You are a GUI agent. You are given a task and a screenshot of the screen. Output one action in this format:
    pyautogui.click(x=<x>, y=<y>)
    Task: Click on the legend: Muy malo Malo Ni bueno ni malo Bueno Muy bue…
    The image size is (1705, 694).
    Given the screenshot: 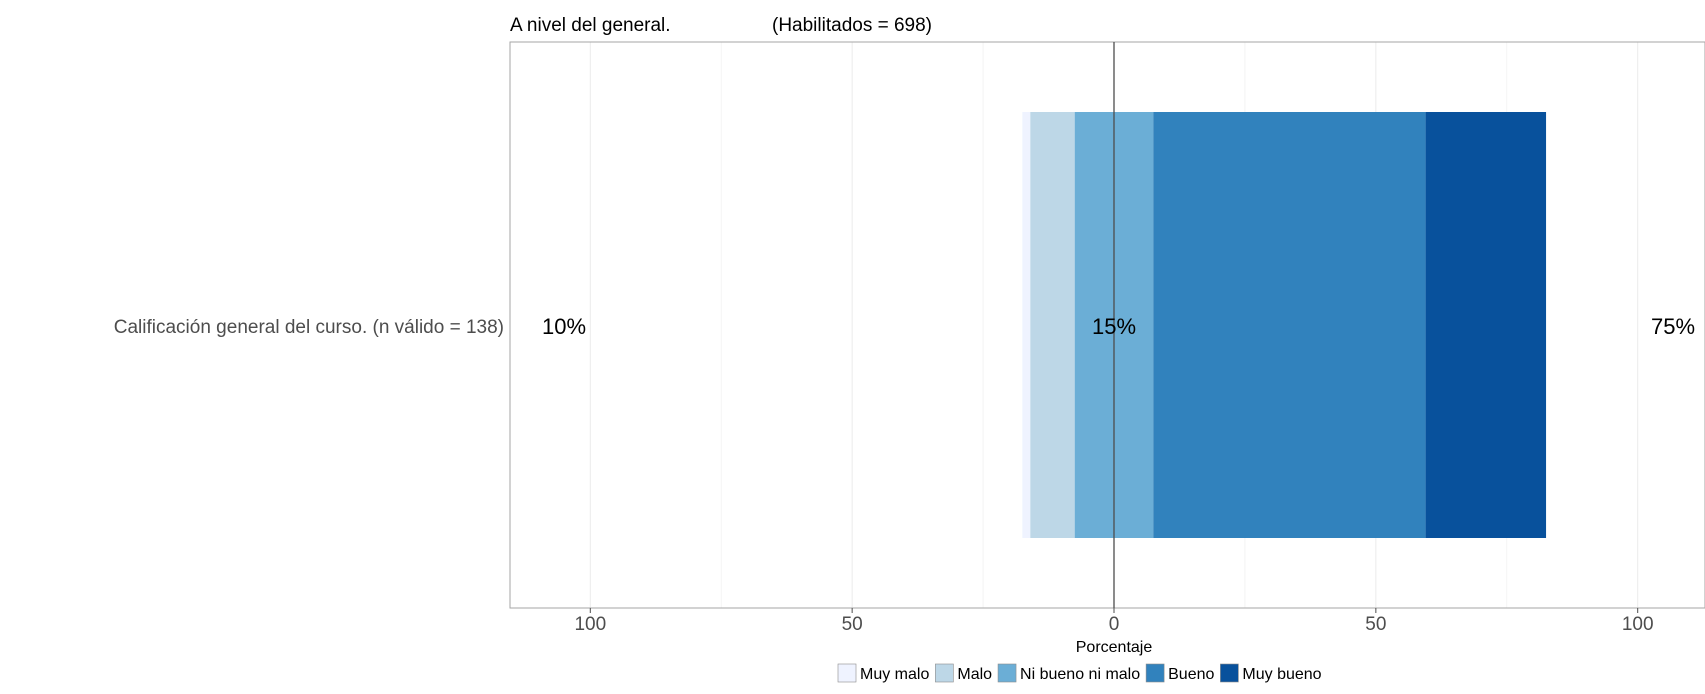 What is the action you would take?
    pyautogui.click(x=1079, y=673)
    